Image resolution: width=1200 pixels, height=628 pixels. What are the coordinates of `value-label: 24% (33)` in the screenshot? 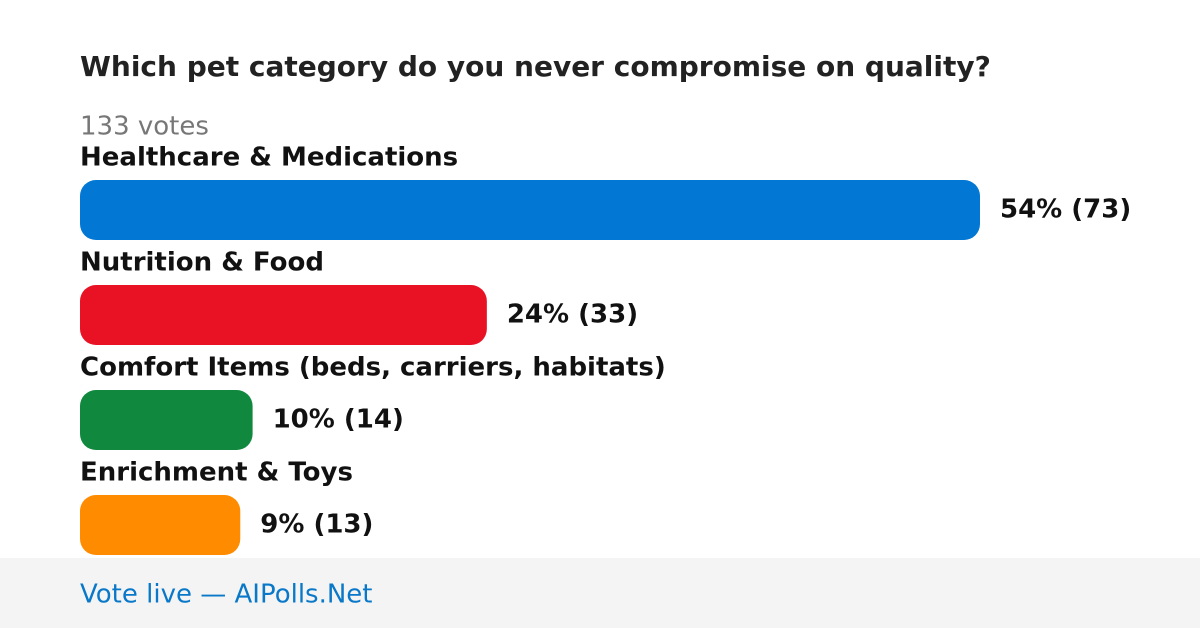 It's located at (572, 315).